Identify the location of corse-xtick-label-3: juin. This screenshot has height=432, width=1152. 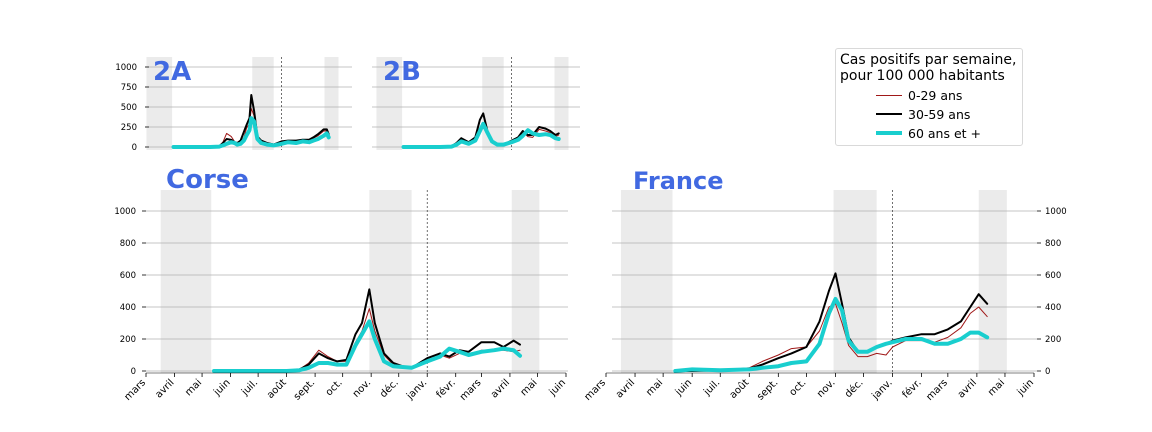
(221, 387).